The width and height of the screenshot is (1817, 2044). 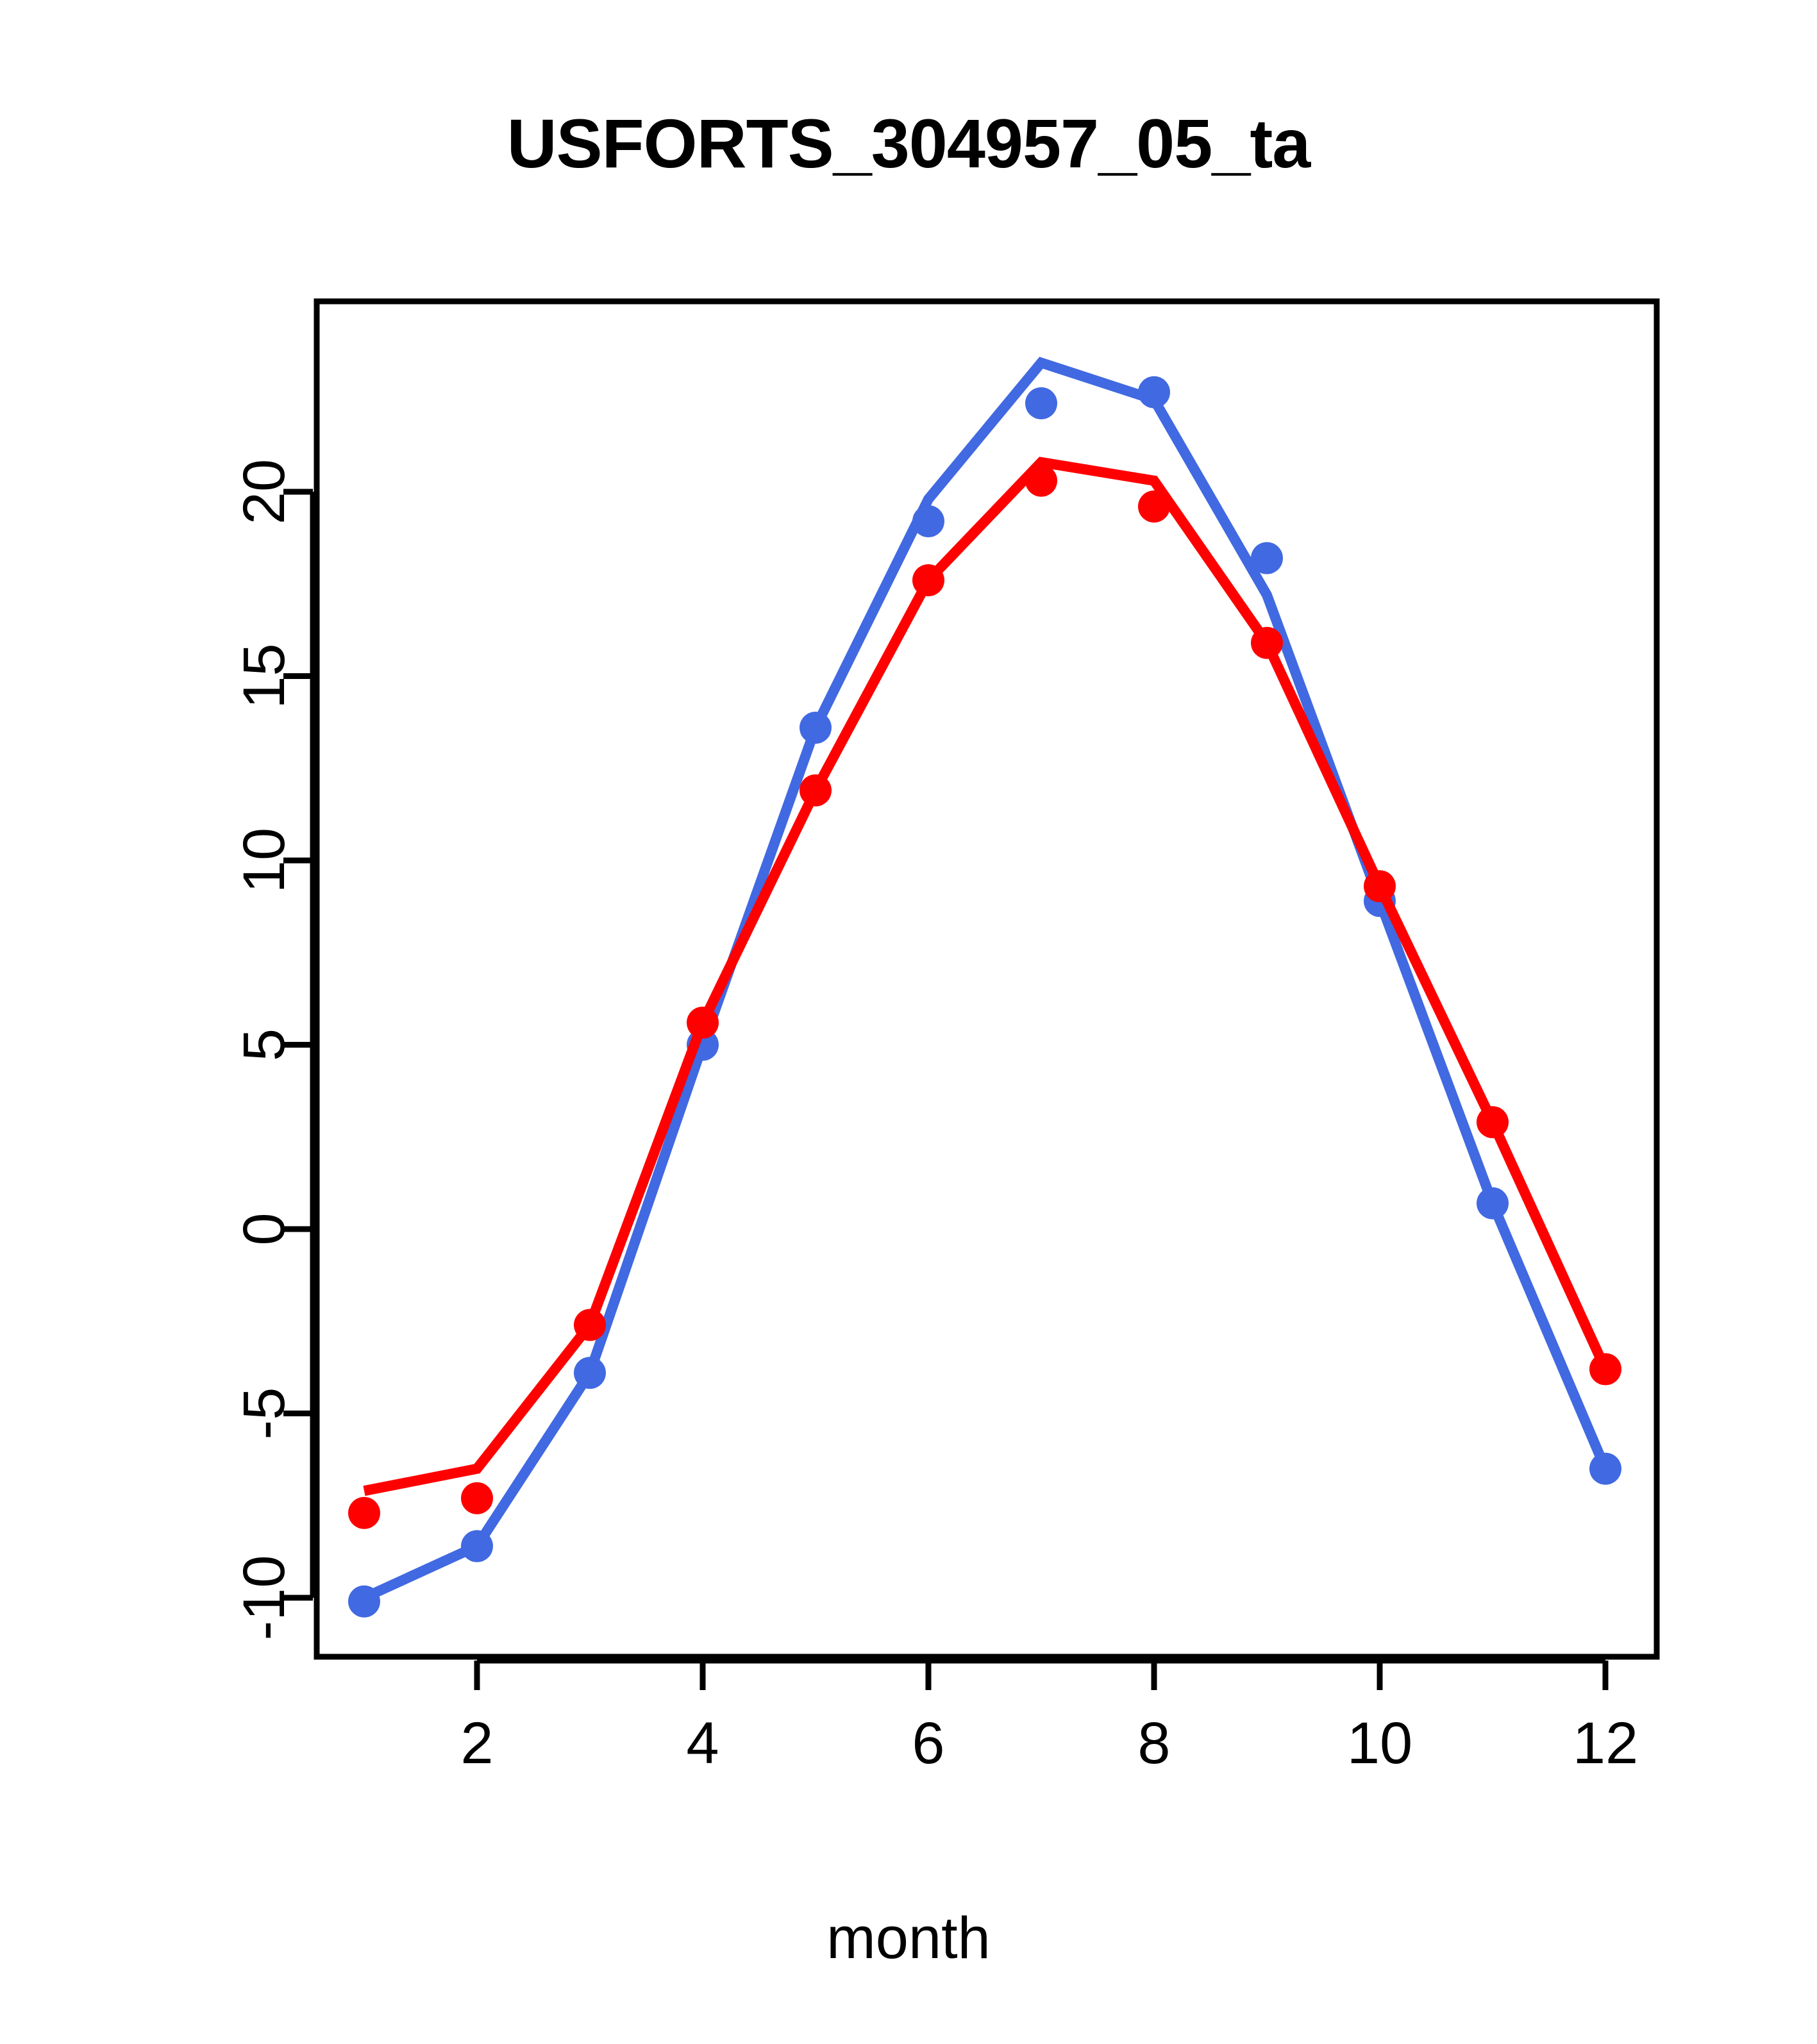 I want to click on y-axis-tick-label: 10, so click(x=264, y=860).